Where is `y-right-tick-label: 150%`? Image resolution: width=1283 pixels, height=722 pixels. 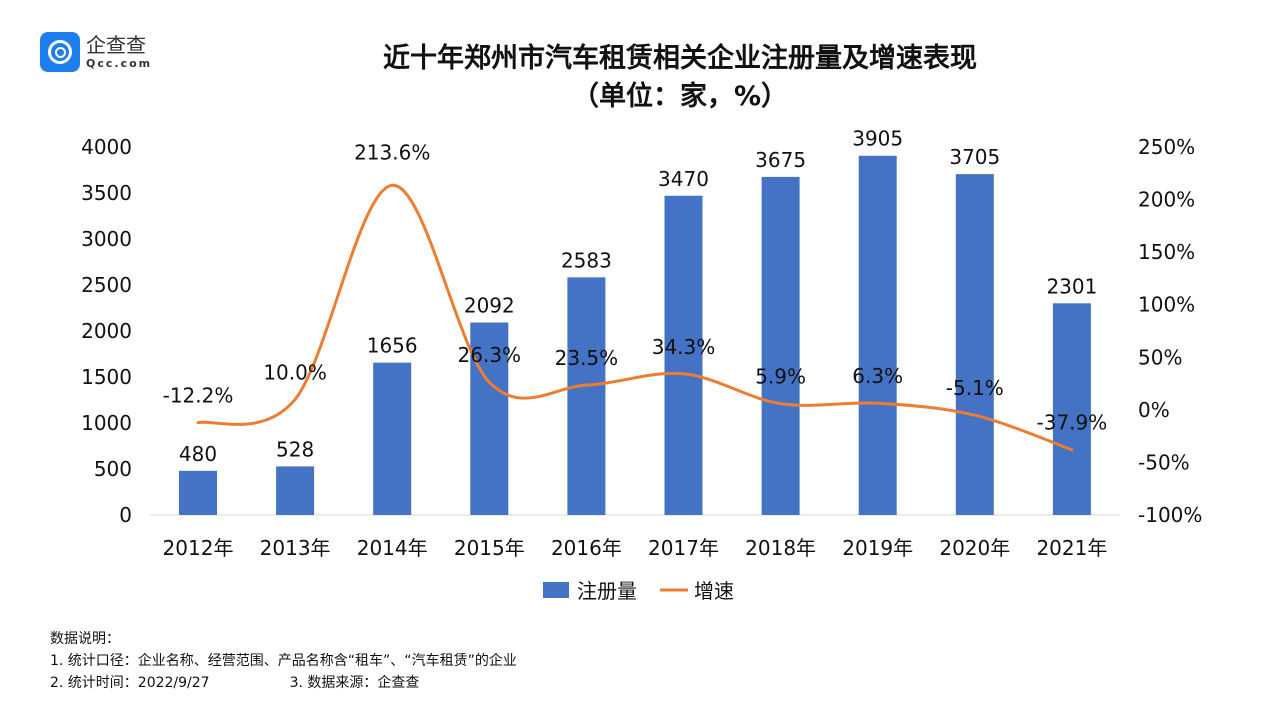
y-right-tick-label: 150% is located at coordinates (1166, 252).